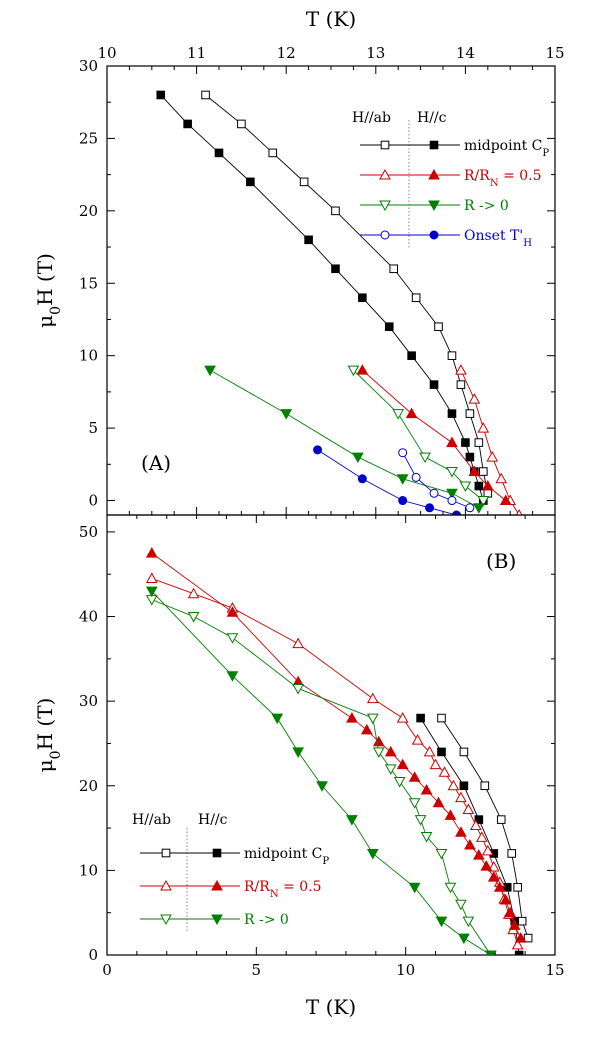 This screenshot has height=1039, width=596. What do you see at coordinates (88, 701) in the screenshot?
I see `y-tick-label: 30` at bounding box center [88, 701].